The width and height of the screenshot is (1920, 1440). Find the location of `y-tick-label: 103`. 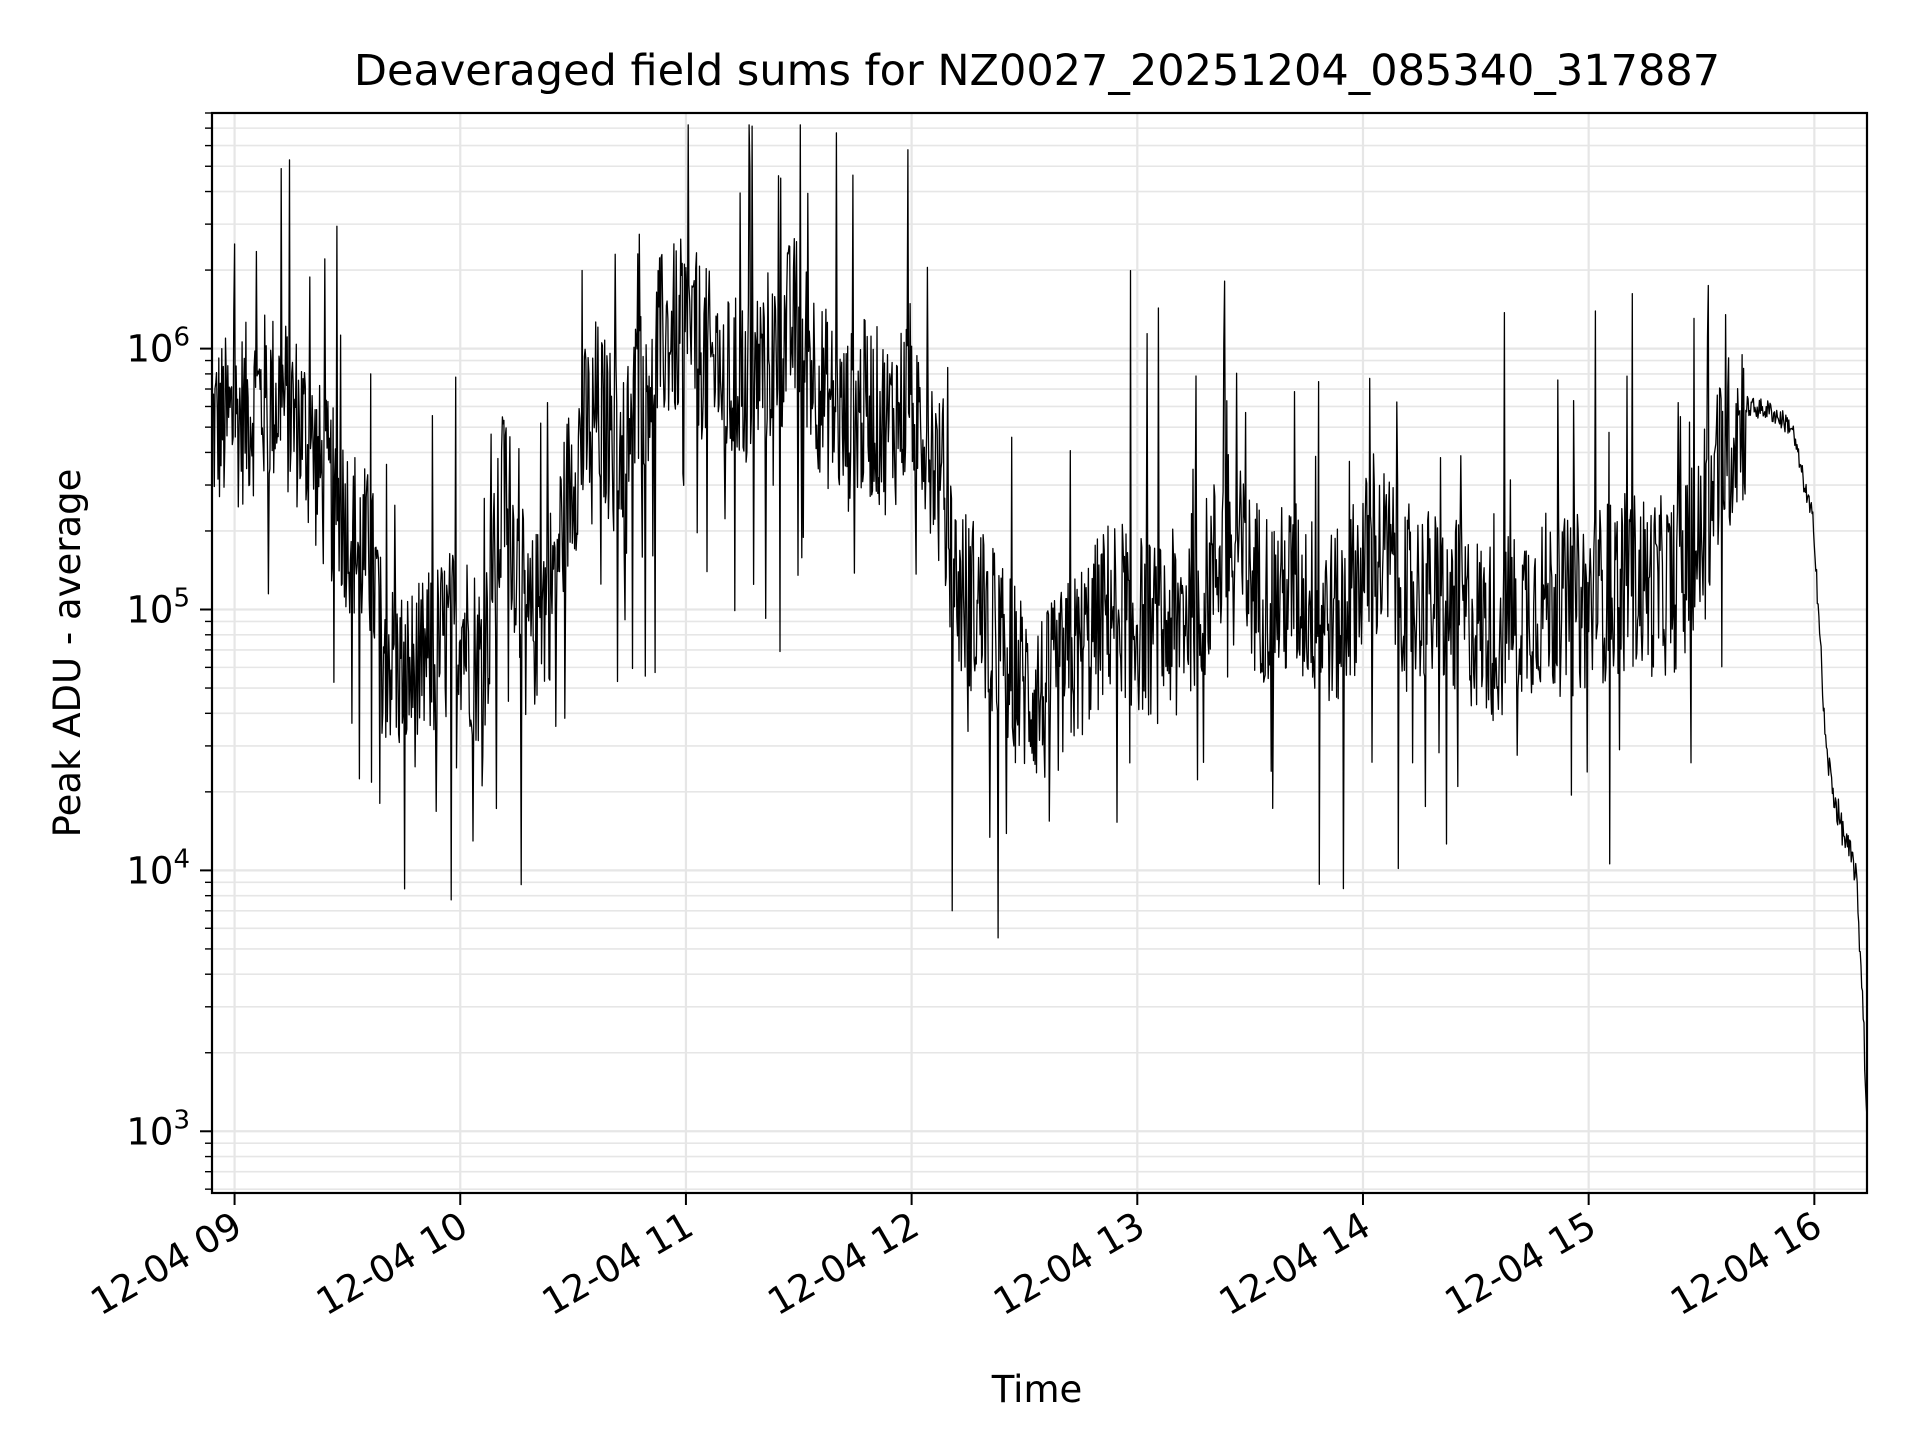

y-tick-label: 103 is located at coordinates (158, 1129).